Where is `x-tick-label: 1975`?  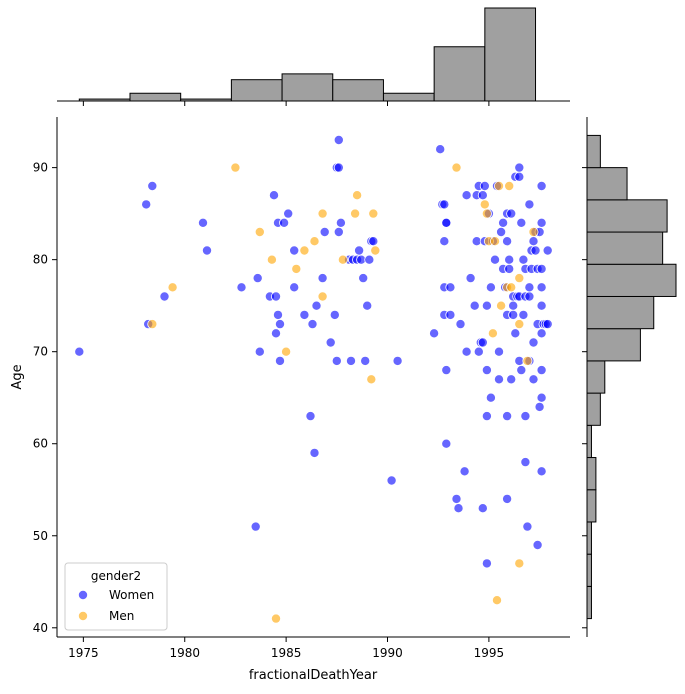 x-tick-label: 1975 is located at coordinates (83, 653).